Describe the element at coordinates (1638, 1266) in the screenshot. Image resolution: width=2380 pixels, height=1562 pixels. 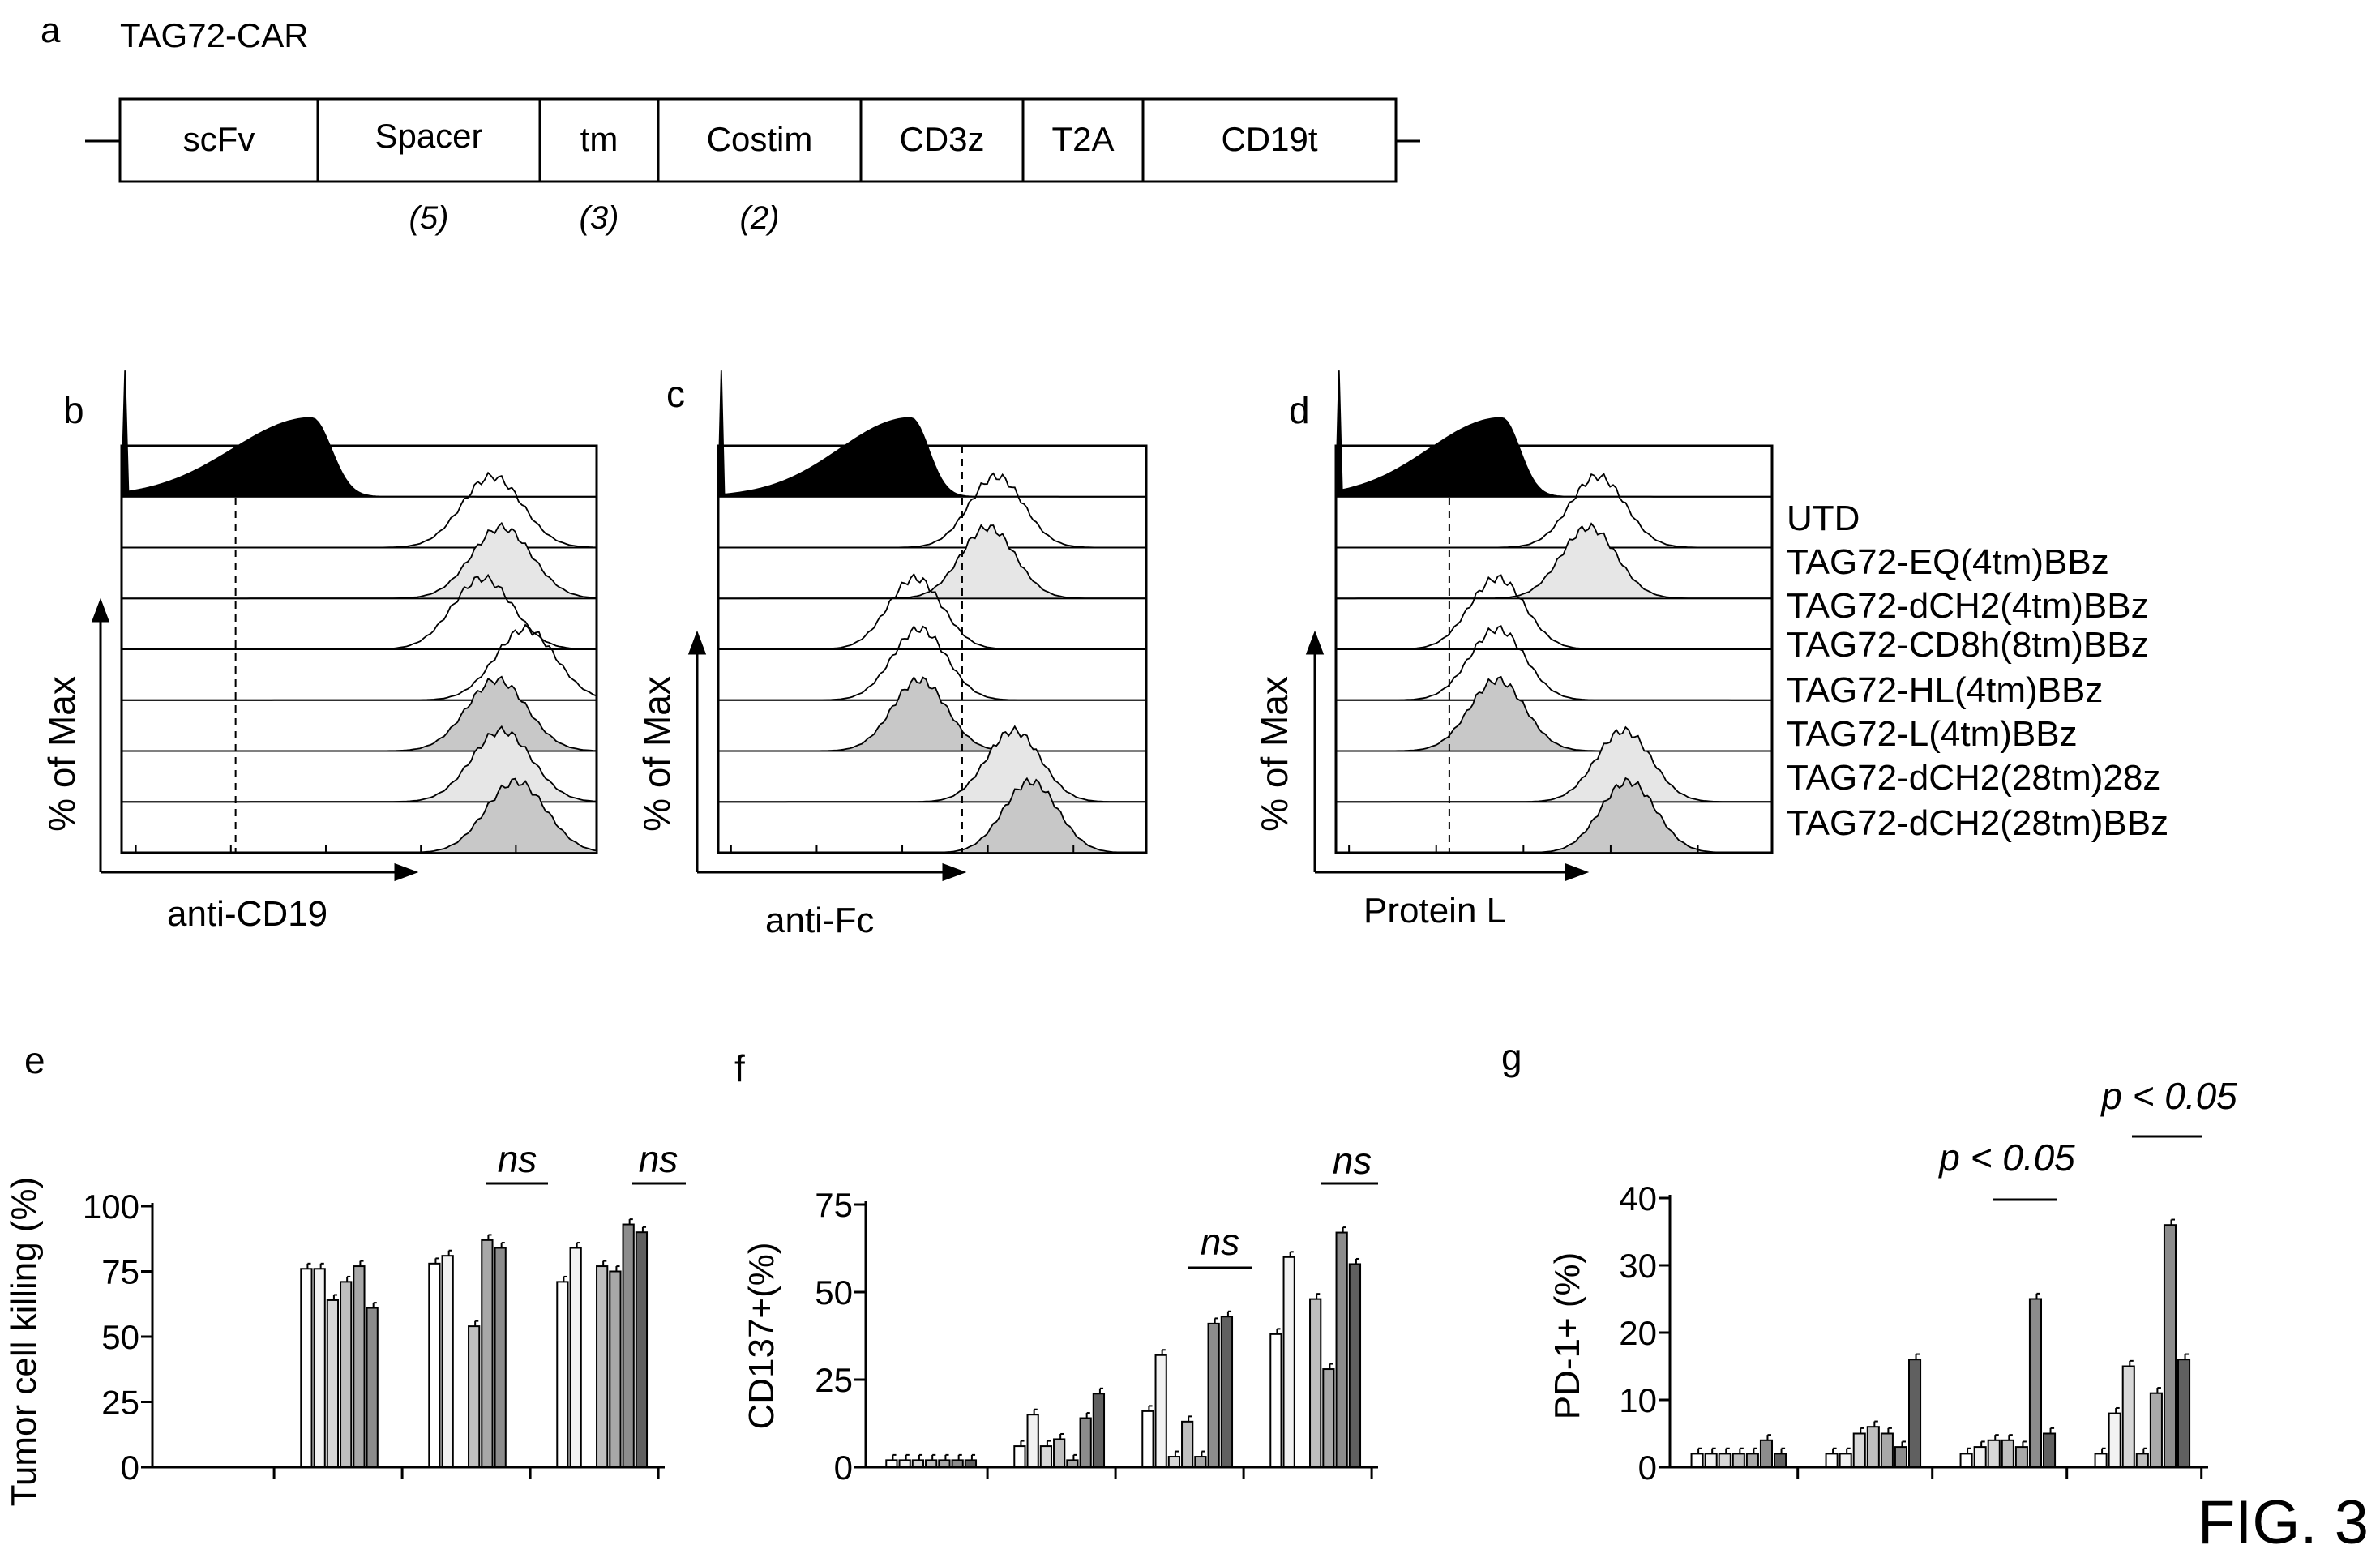
I see `y-tick-label: 30` at that location.